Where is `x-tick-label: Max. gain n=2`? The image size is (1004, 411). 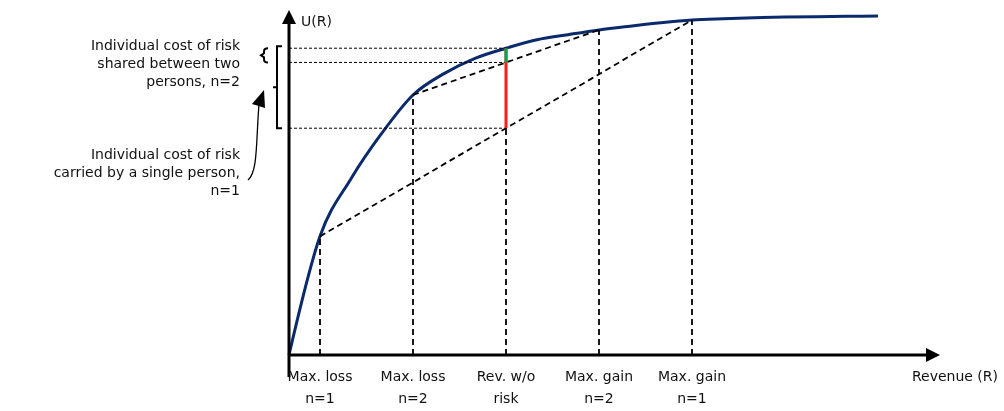
x-tick-label: Max. gain n=2 is located at coordinates (599, 387).